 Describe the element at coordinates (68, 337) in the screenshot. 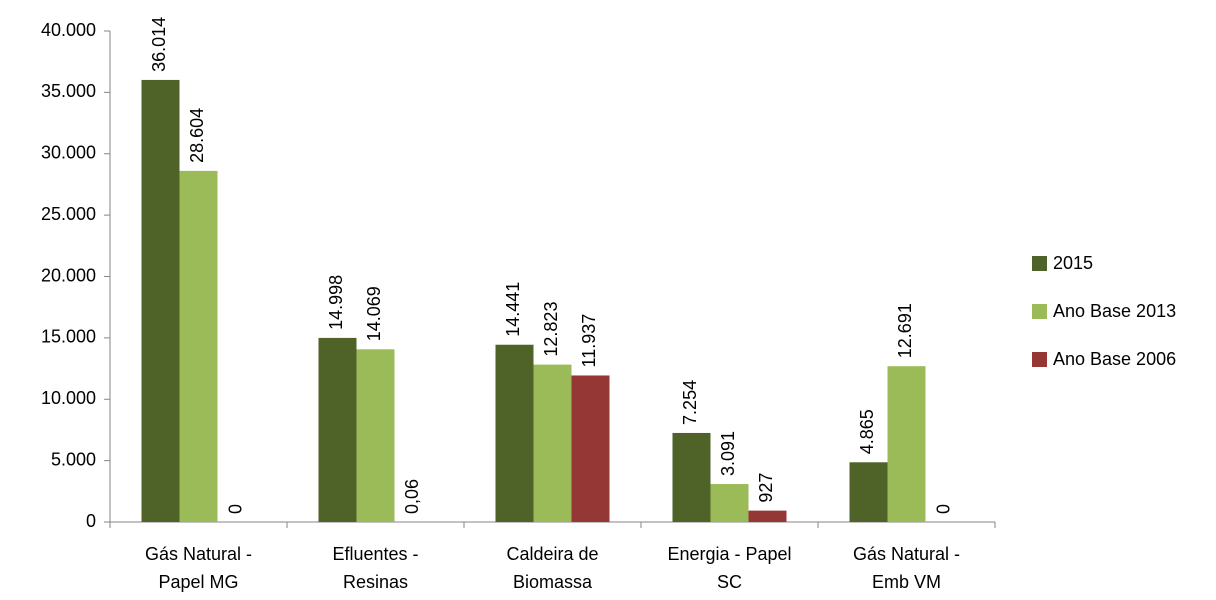

I see `y-tick-label: 15.000` at that location.